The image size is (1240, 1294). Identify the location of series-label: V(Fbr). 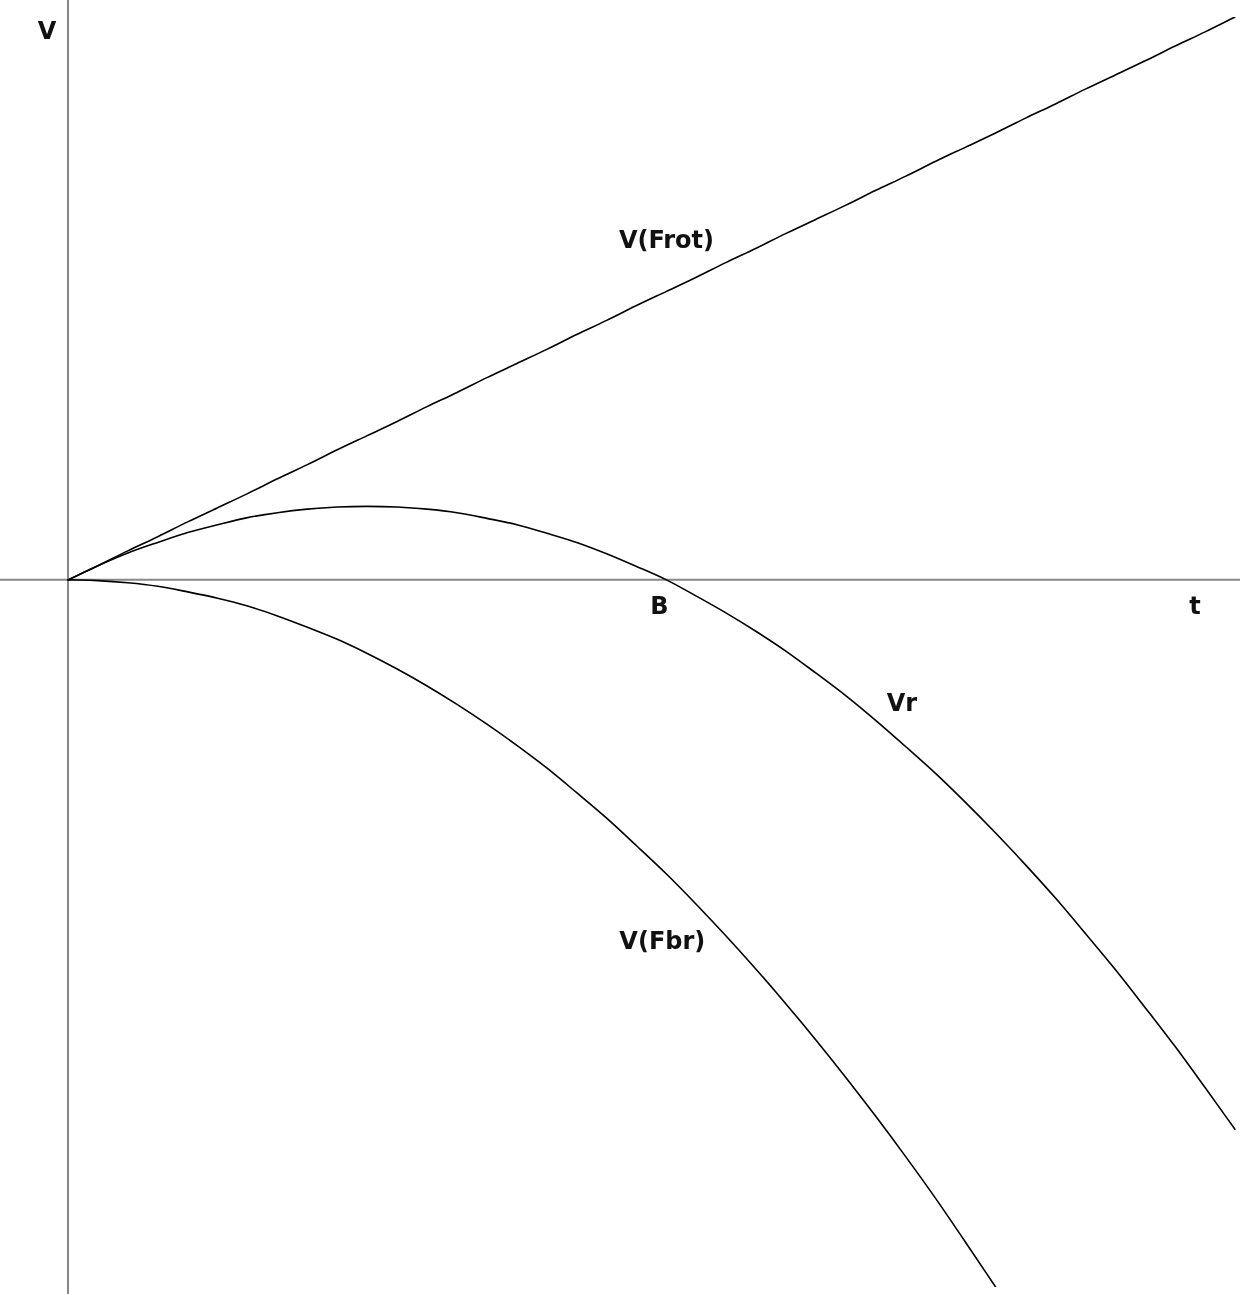
(662, 941).